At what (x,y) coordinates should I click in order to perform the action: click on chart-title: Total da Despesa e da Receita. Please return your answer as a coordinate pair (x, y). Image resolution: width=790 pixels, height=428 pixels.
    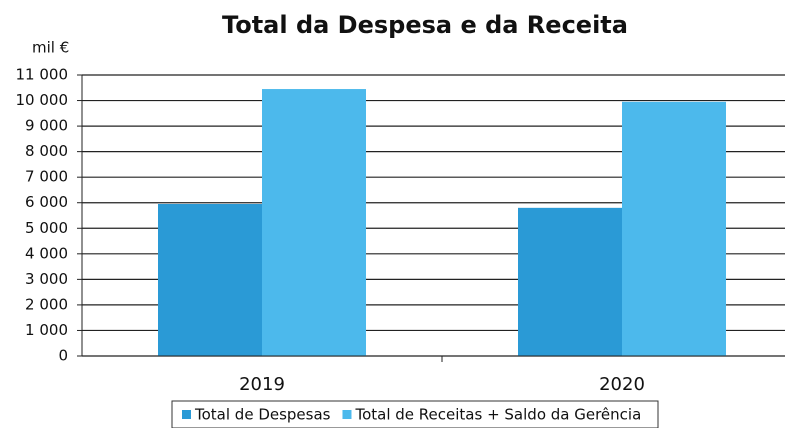
    Looking at the image, I should click on (425, 25).